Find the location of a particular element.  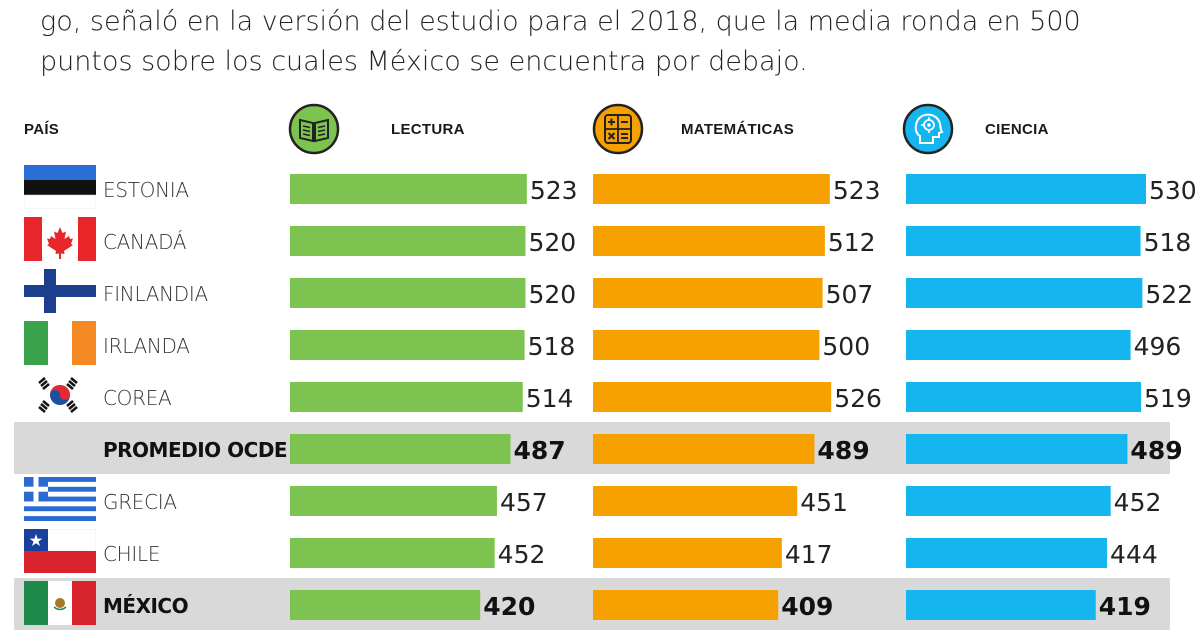

flag-greece-icon is located at coordinates (60, 499).